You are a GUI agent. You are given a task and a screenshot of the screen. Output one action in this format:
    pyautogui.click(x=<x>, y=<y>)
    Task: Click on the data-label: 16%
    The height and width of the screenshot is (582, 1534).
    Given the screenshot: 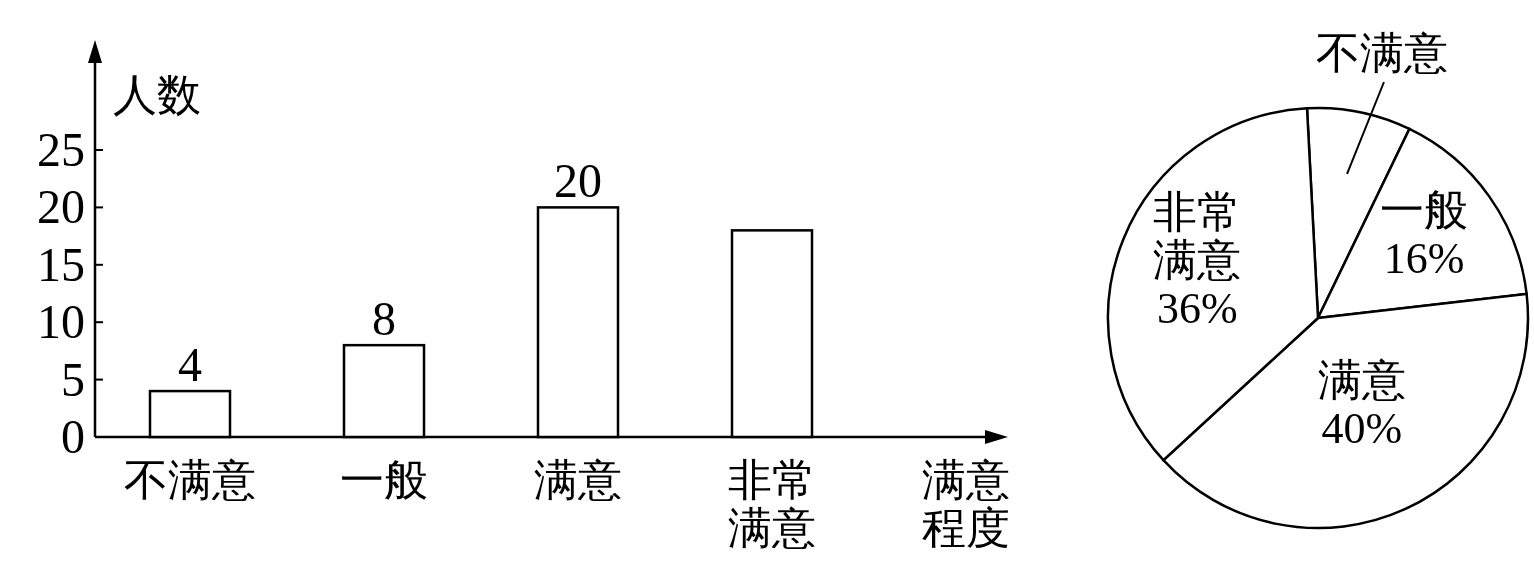 What is the action you would take?
    pyautogui.click(x=1424, y=258)
    